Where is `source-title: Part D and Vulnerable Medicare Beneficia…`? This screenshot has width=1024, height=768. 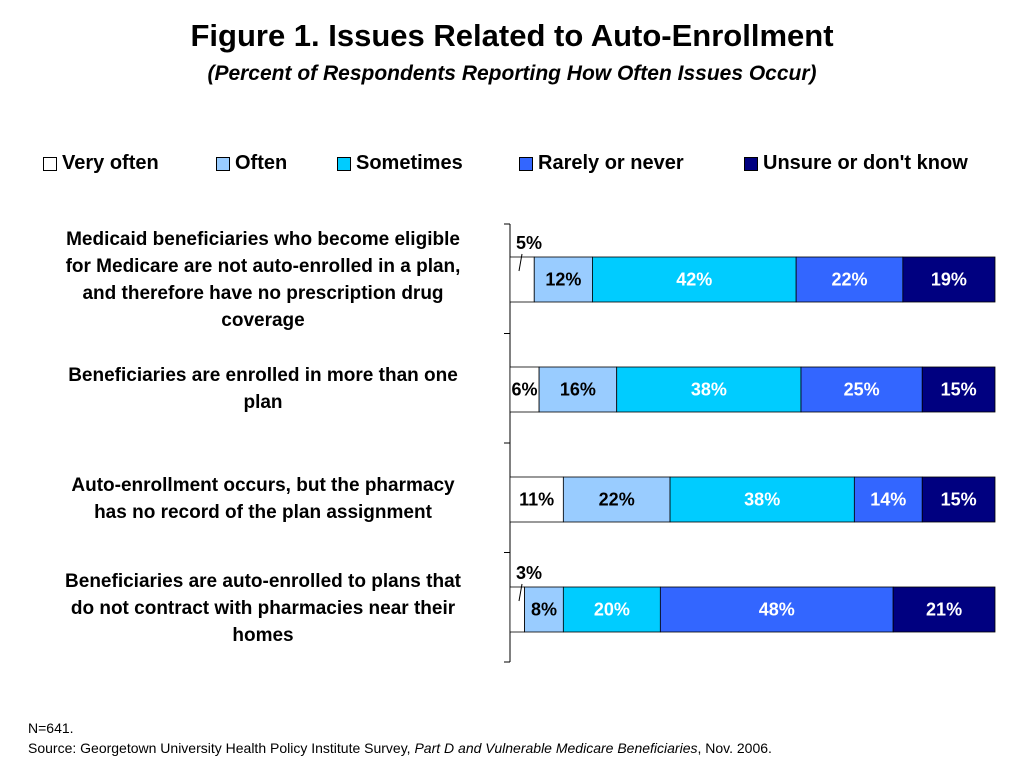
source-title: Part D and Vulnerable Medicare Beneficia… is located at coordinates (556, 748).